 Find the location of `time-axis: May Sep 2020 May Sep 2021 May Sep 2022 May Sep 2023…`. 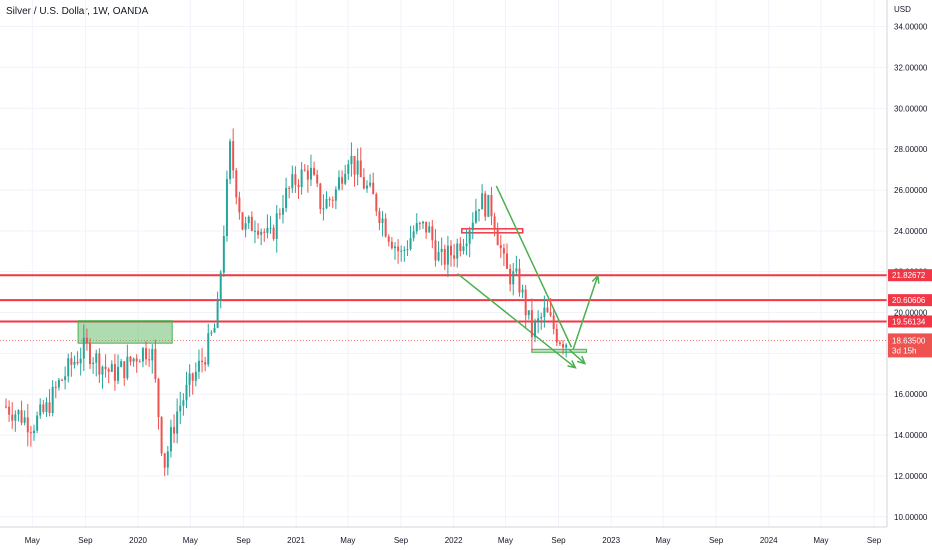

time-axis: May Sep 2020 May Sep 2021 May Sep 2022 May Sep 2023… is located at coordinates (443, 535).